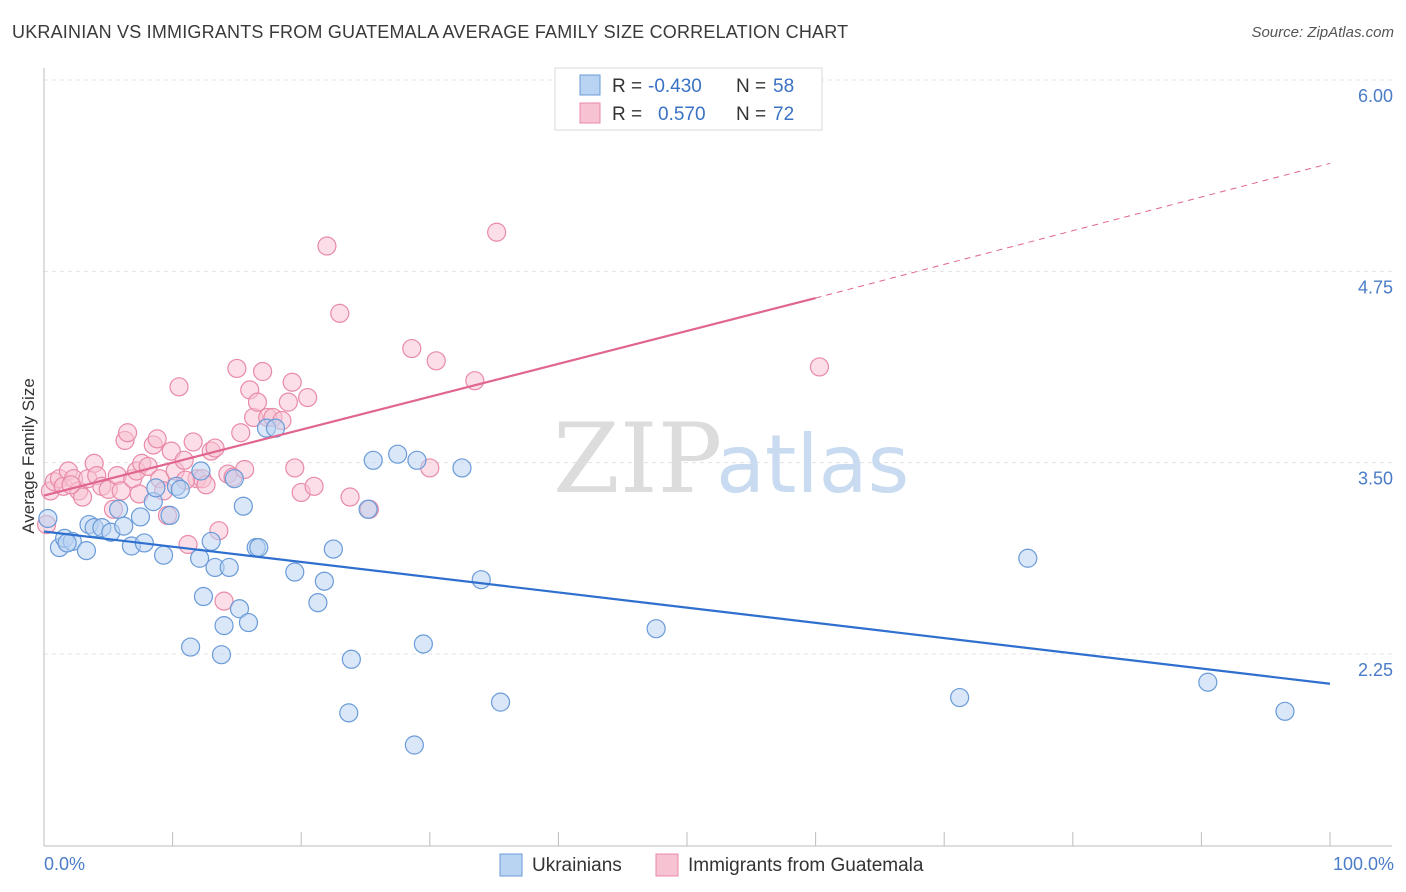 The image size is (1406, 892). Describe the element at coordinates (751, 86) in the screenshot. I see `legend-n-label-blue: N =` at that location.